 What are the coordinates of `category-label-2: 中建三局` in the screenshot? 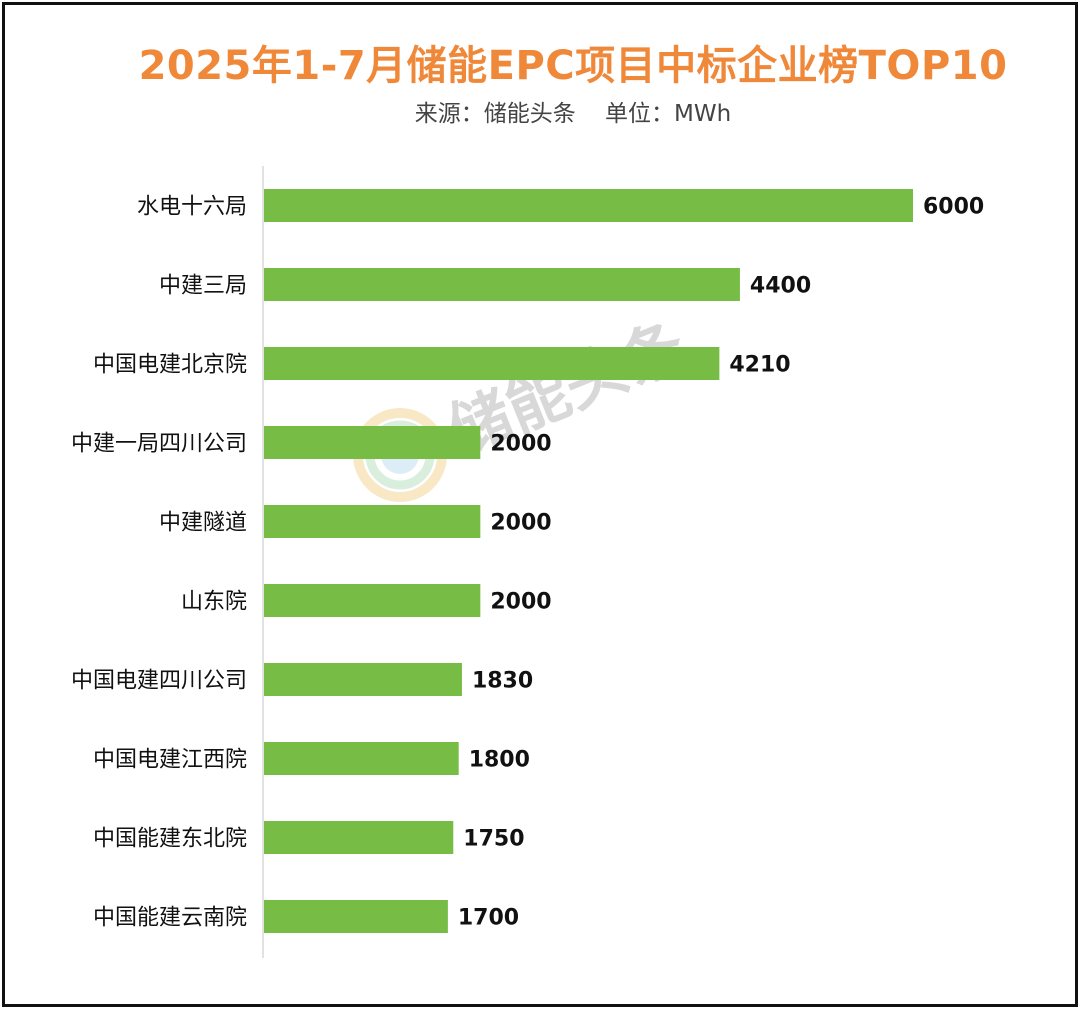 It's located at (203, 286).